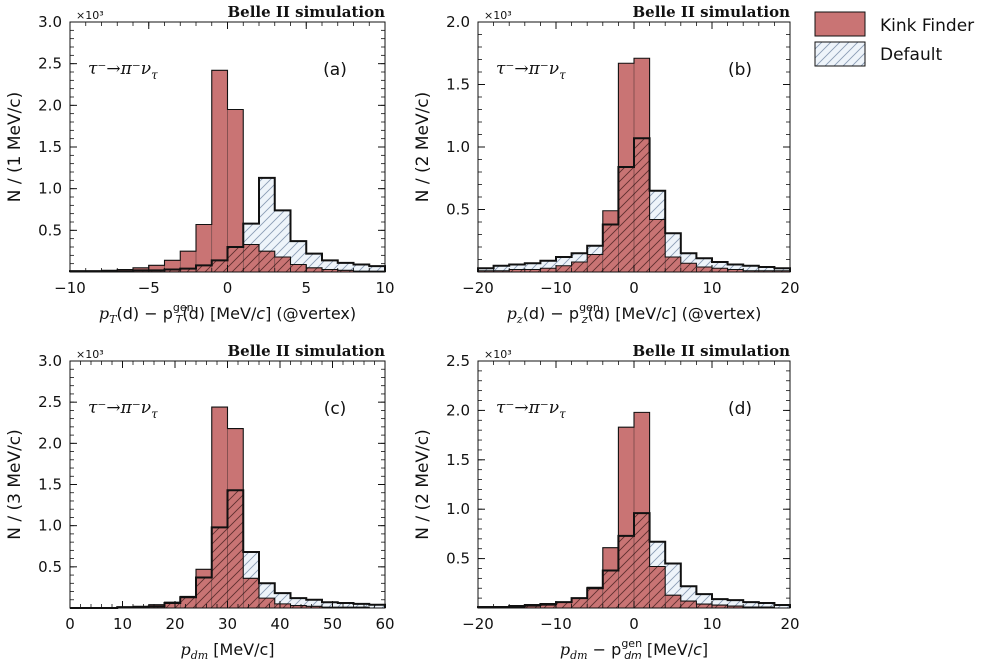 The height and width of the screenshot is (666, 997). What do you see at coordinates (279, 624) in the screenshot?
I see `x-tick-label: 40` at bounding box center [279, 624].